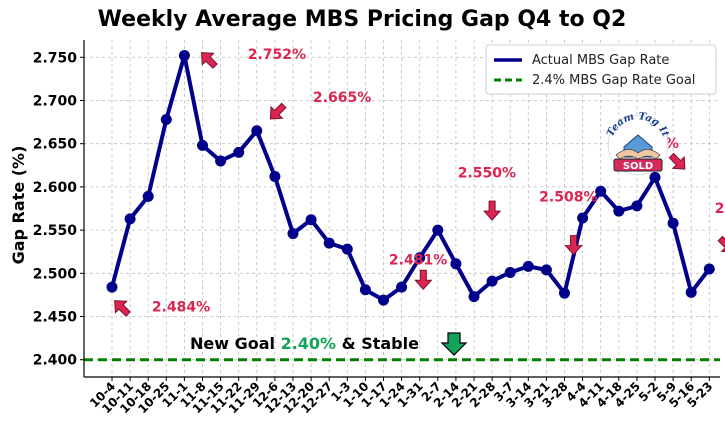 The image size is (725, 435). I want to click on annotation-label: 2.481%, so click(418, 261).